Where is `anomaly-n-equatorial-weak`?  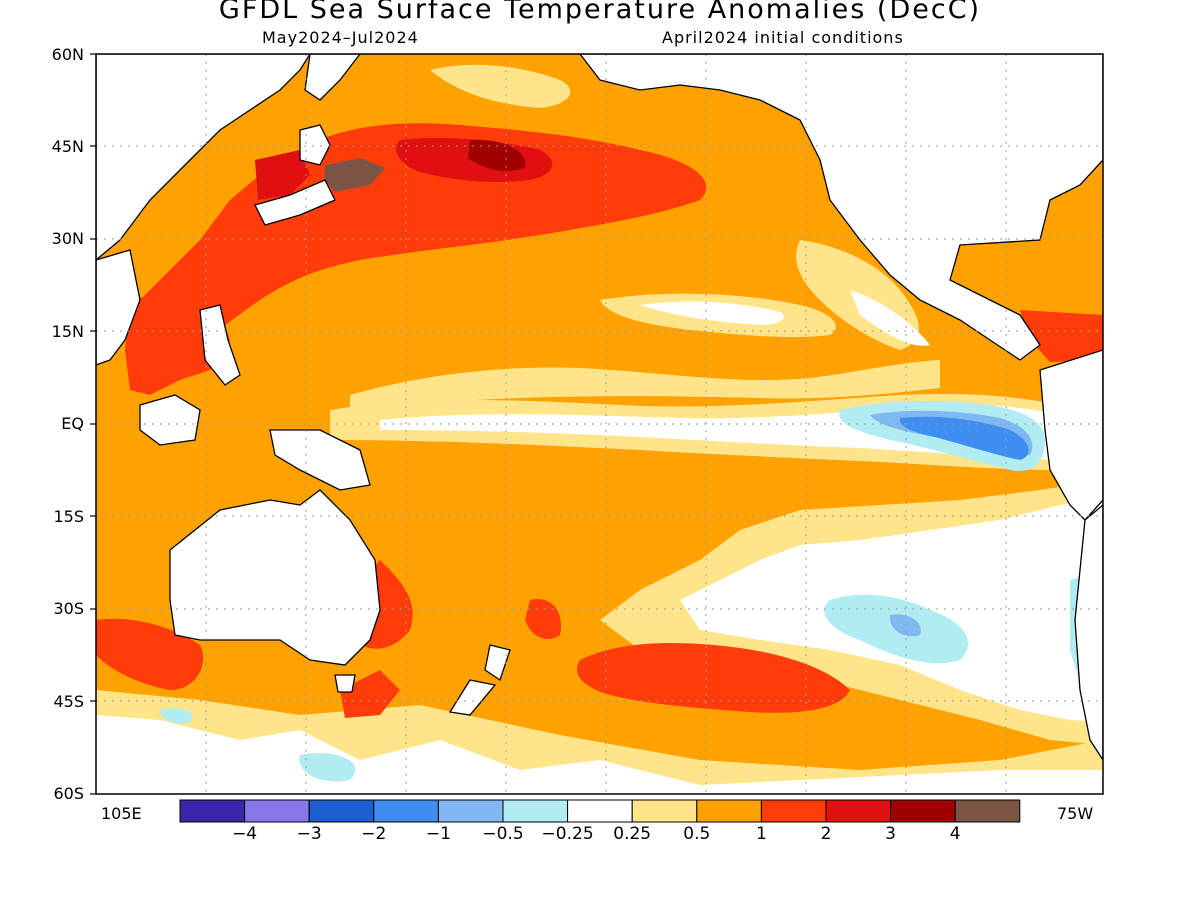
anomaly-n-equatorial-weak is located at coordinates (645, 385).